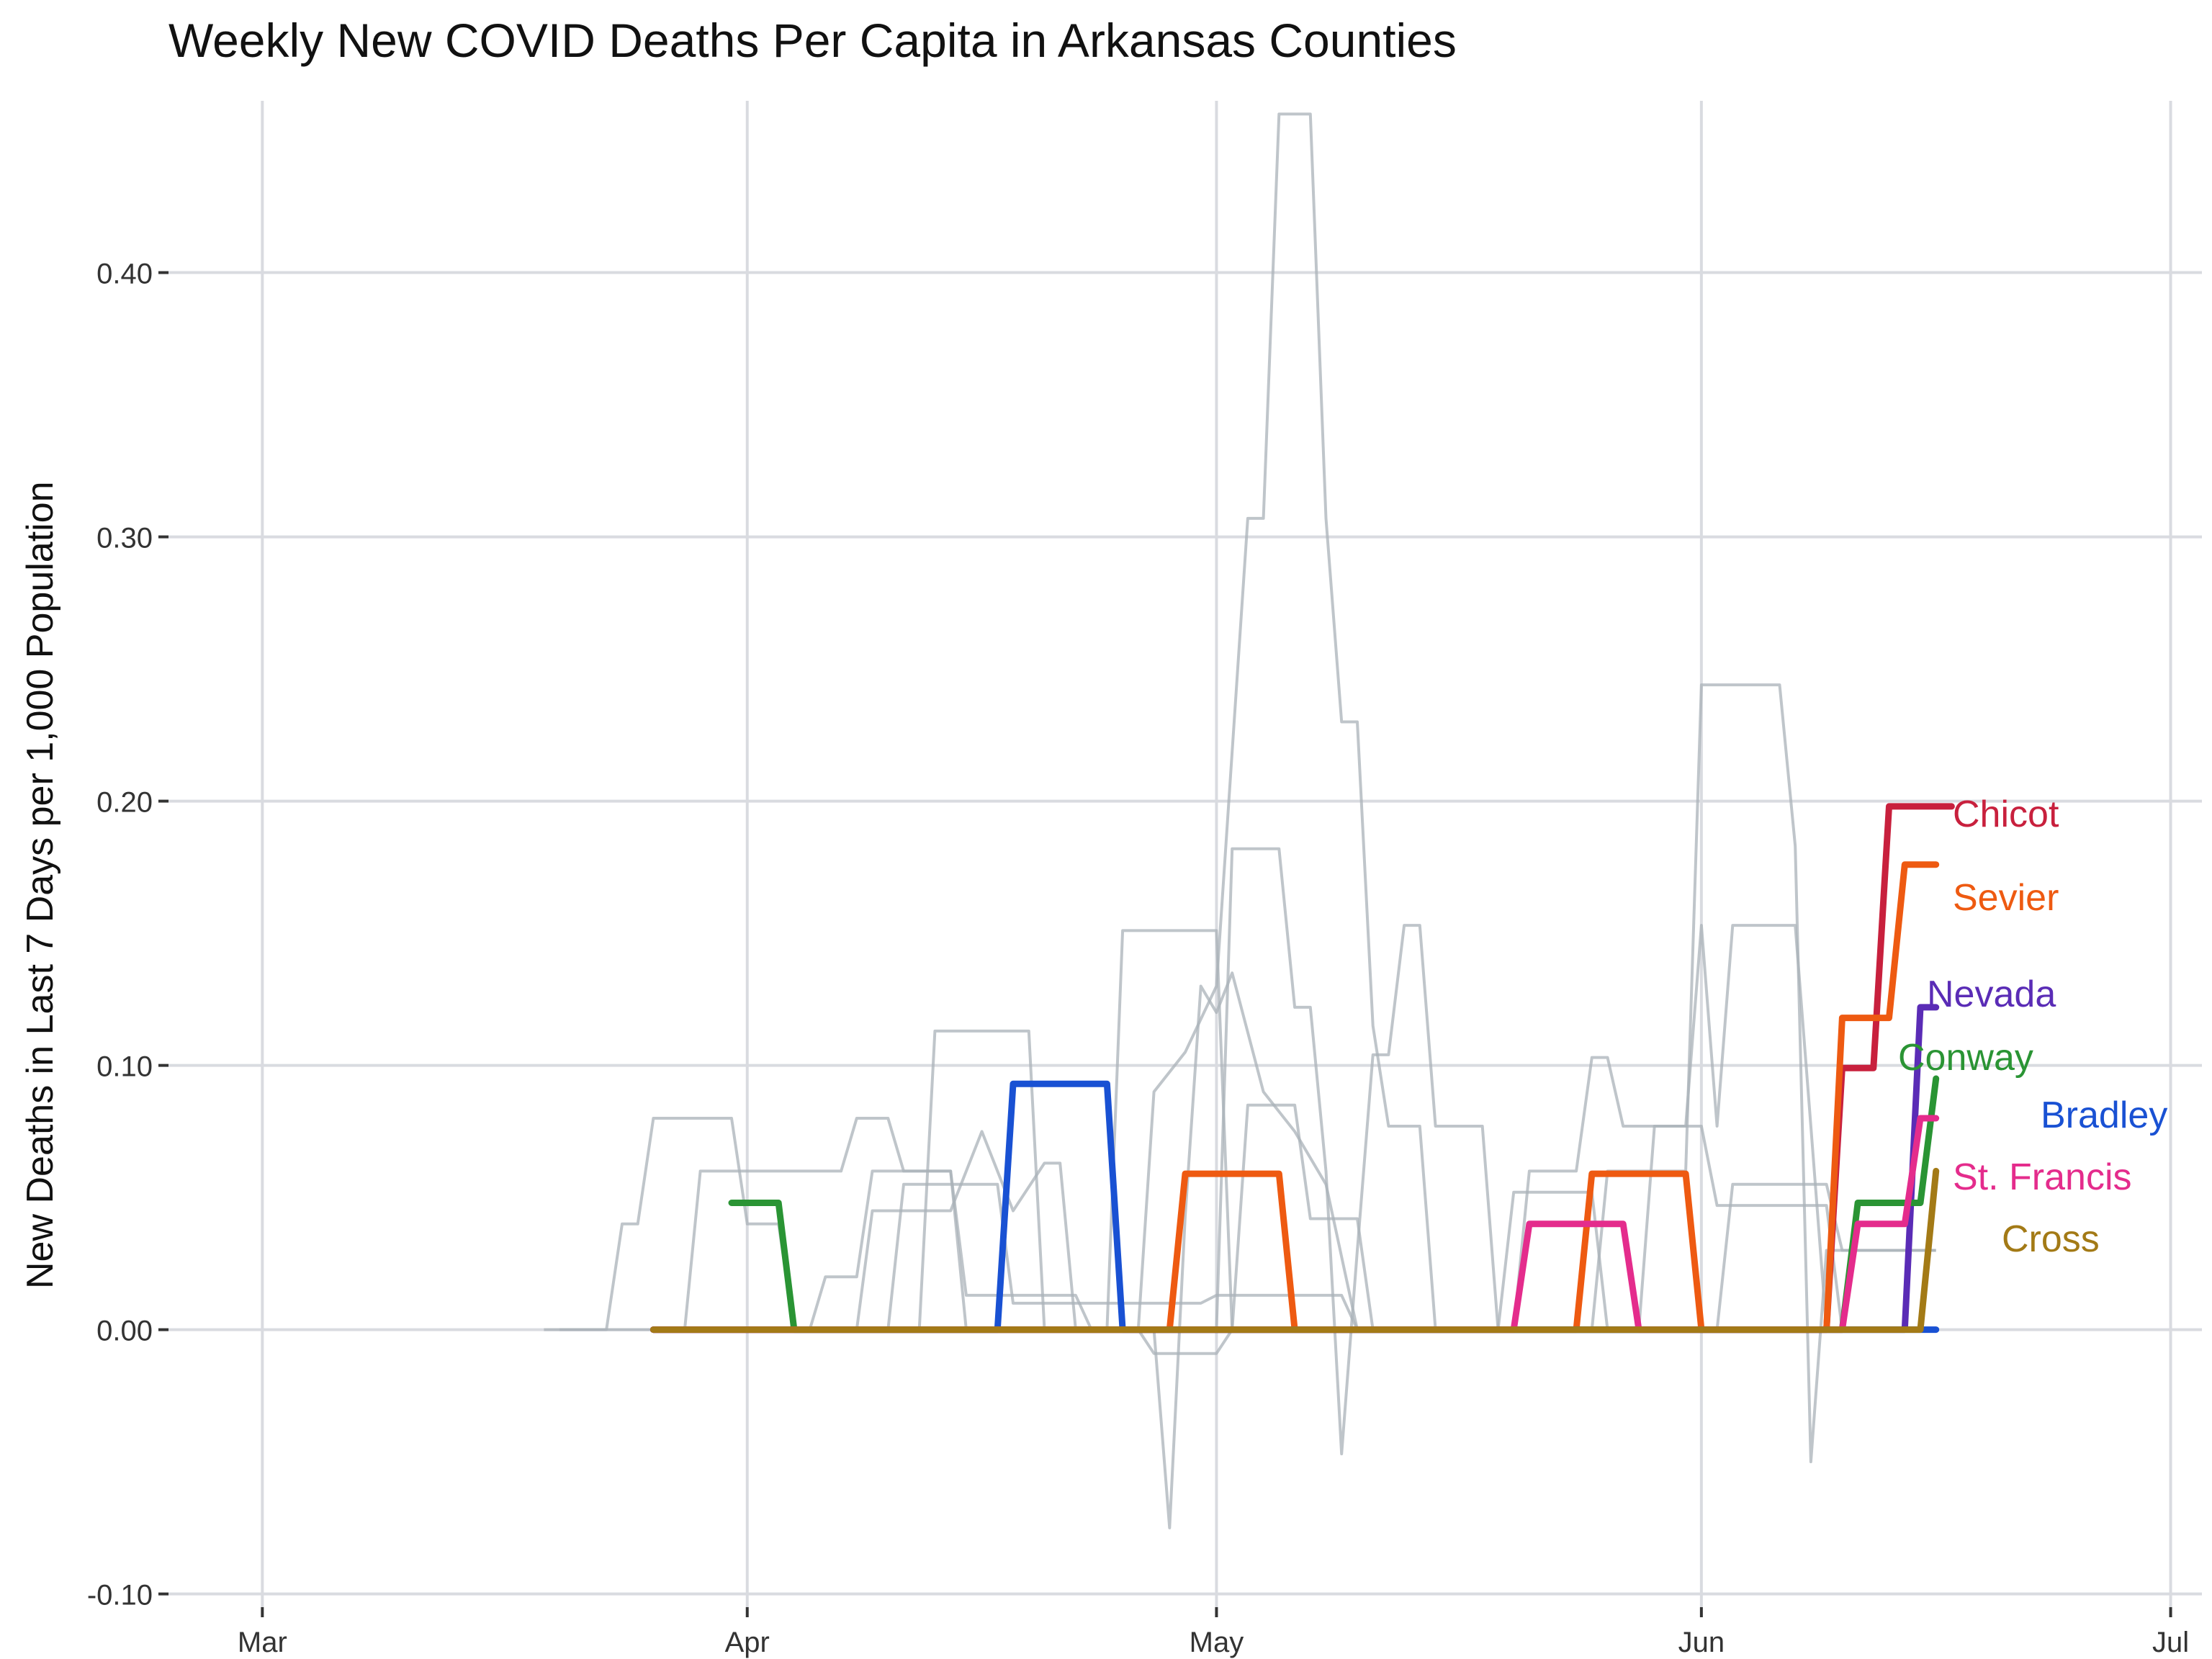  Describe the element at coordinates (1991, 994) in the screenshot. I see `county-label: Nevada` at that location.